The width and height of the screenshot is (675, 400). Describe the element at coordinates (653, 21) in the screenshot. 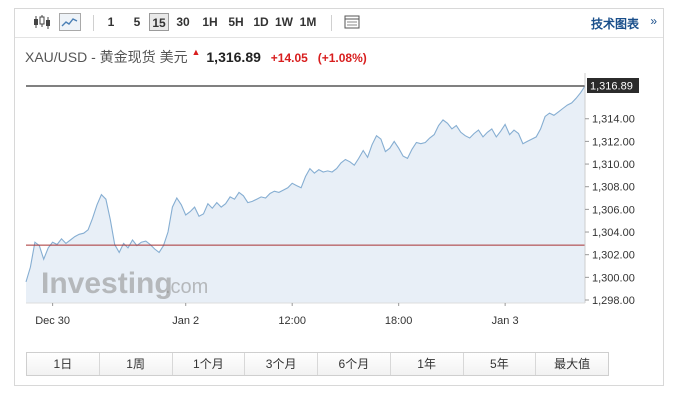

I see `double-chevron-icon: »` at that location.